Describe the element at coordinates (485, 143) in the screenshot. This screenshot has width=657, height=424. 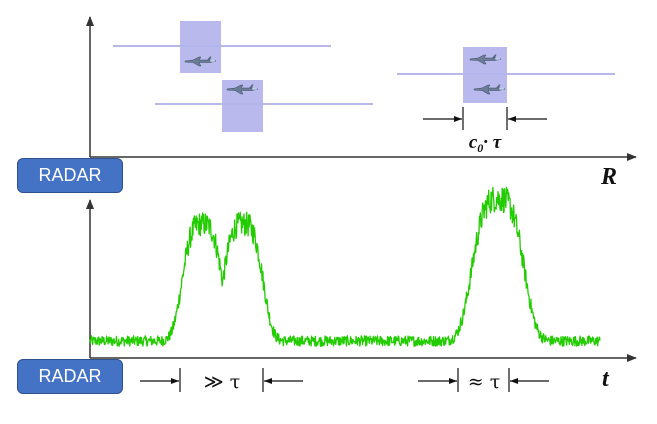
I see `pulse-width-label: c0· τ` at that location.